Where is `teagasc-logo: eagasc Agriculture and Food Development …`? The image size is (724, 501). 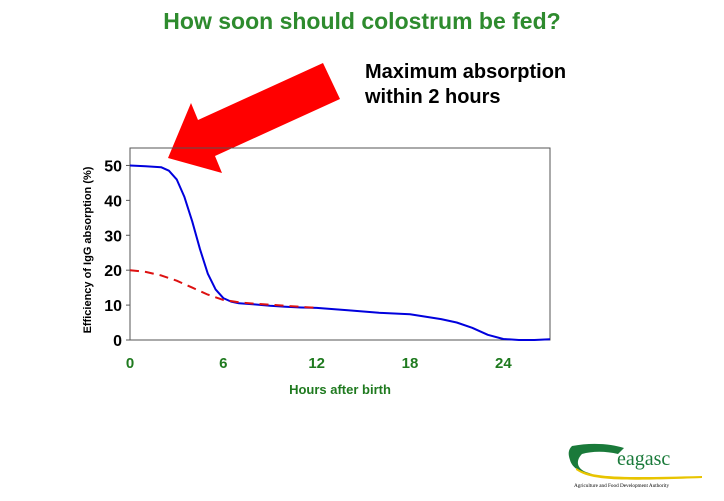
teagasc-logo: eagasc Agriculture and Food Development … is located at coordinates (635, 466).